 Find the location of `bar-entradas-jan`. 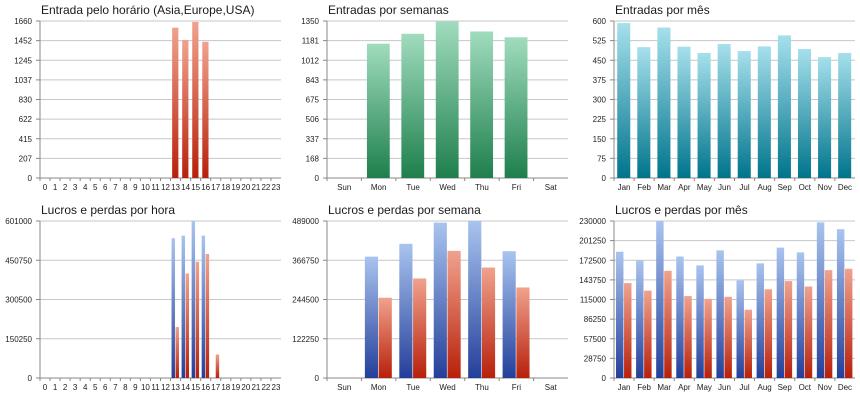

bar-entradas-jan is located at coordinates (624, 100).